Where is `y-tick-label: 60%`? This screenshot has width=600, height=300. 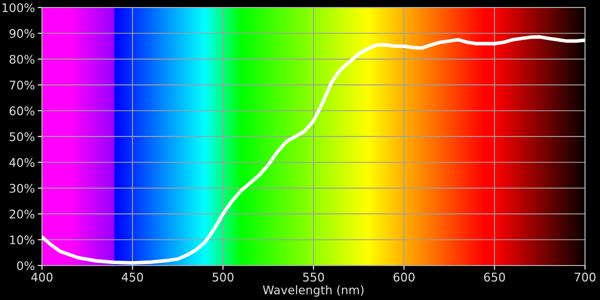
y-tick-label: 60% is located at coordinates (22, 111).